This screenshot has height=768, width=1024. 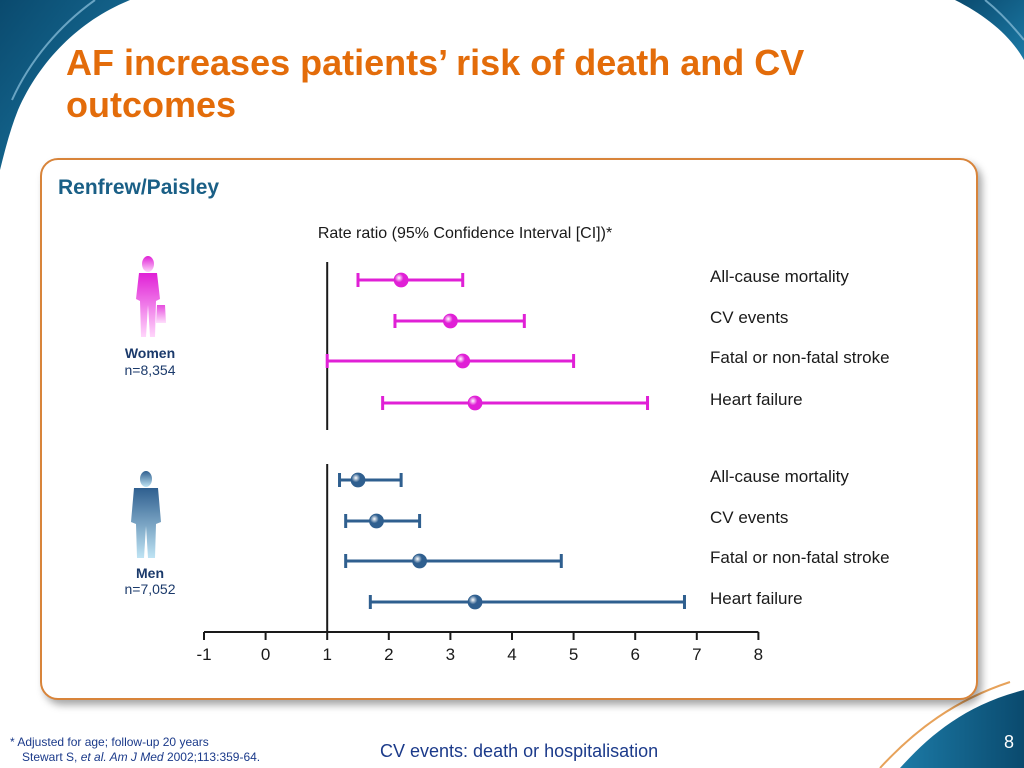 I want to click on footnote-line-1: * Adjusted for age; follow-up 20 years, so click(x=109, y=742).